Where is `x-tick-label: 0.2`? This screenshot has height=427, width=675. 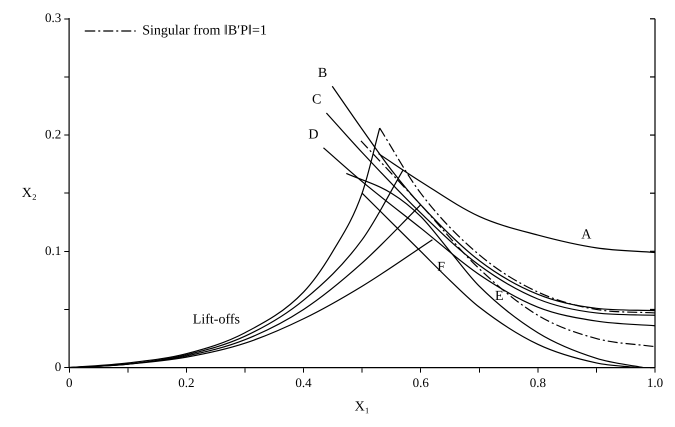
x-tick-label: 0.2 is located at coordinates (186, 382).